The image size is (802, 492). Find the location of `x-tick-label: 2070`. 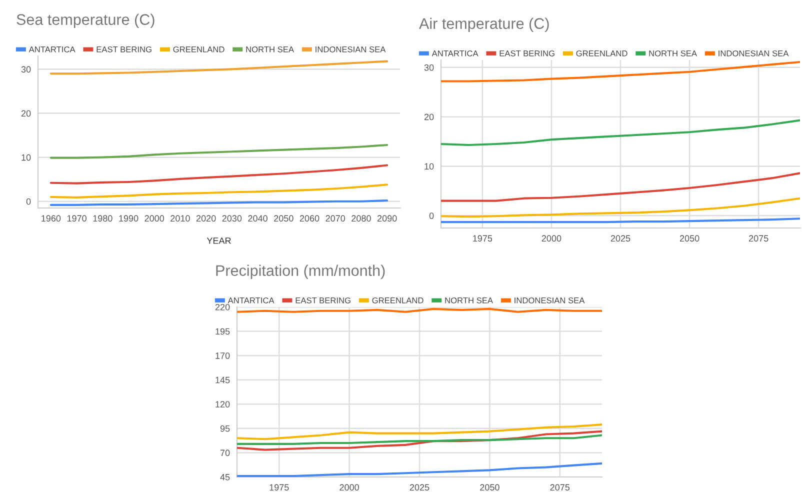

x-tick-label: 2070 is located at coordinates (336, 218).